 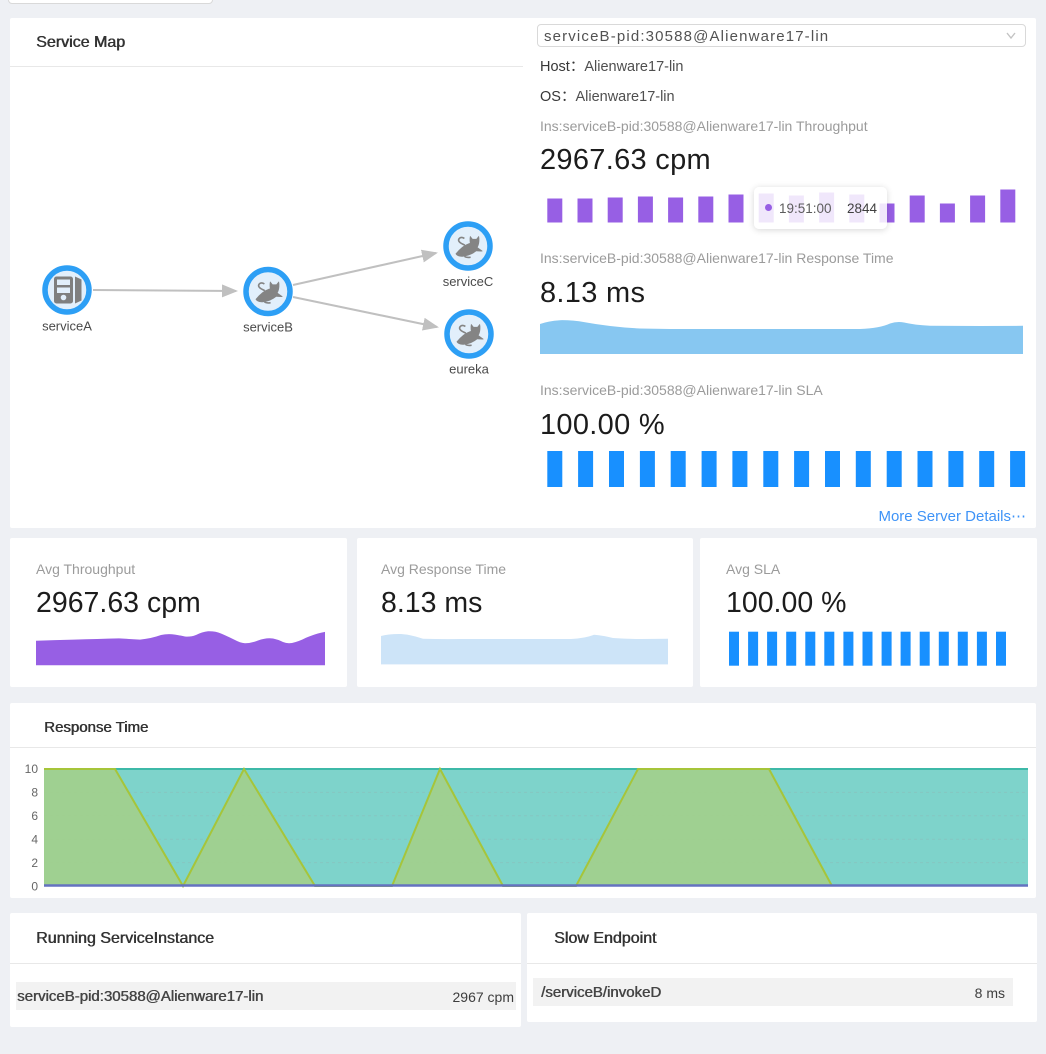 What do you see at coordinates (268, 327) in the screenshot?
I see `svg-text: serviceB` at bounding box center [268, 327].